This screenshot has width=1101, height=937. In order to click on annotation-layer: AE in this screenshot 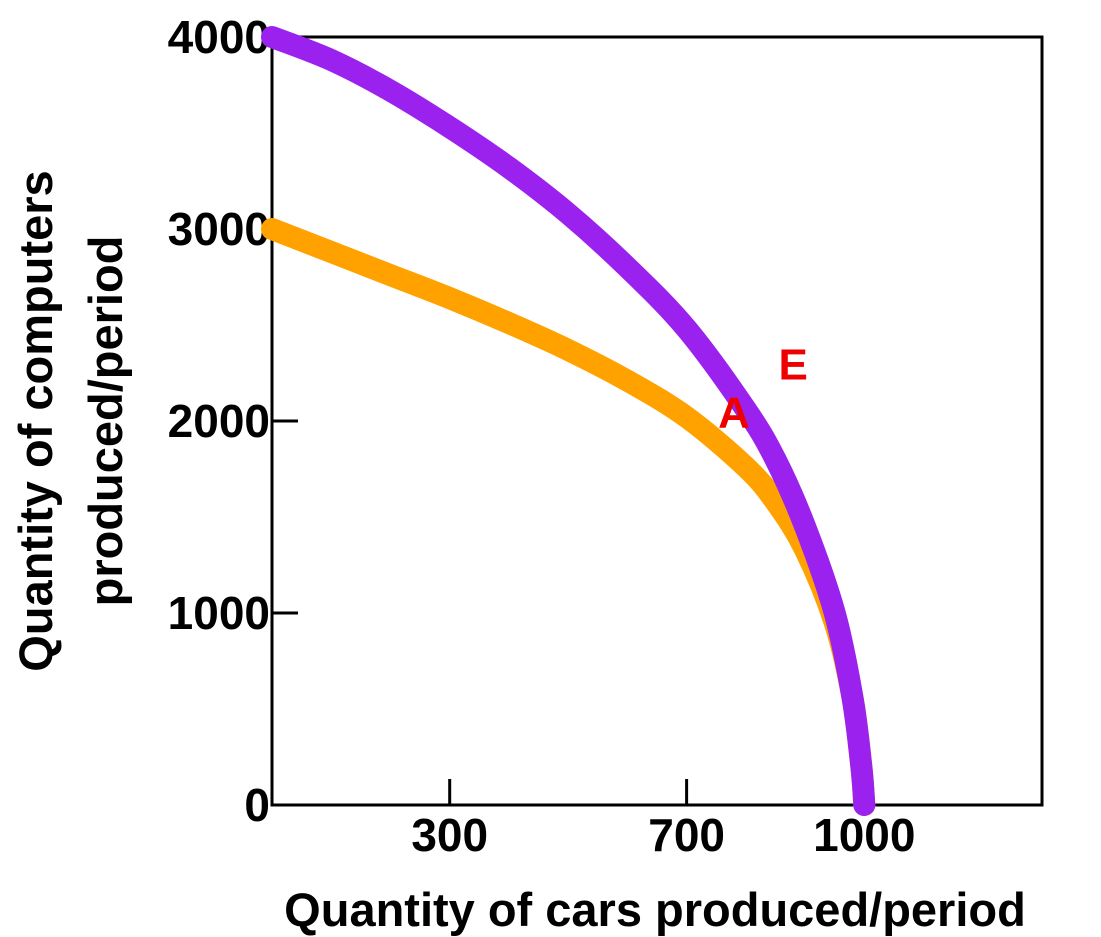, I will do `click(763, 388)`.